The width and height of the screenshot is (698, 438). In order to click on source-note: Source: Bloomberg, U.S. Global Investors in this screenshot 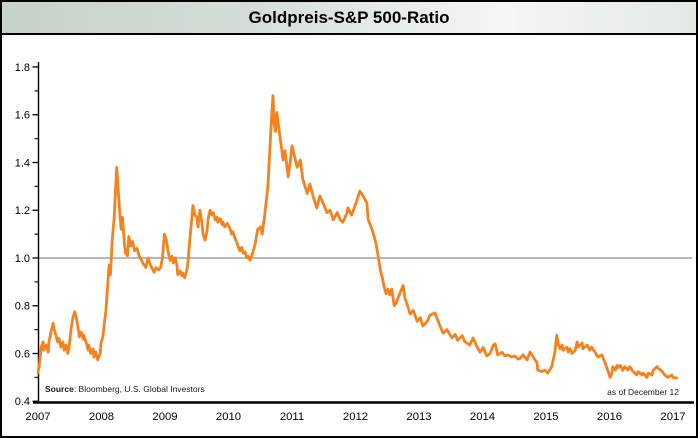, I will do `click(125, 389)`.